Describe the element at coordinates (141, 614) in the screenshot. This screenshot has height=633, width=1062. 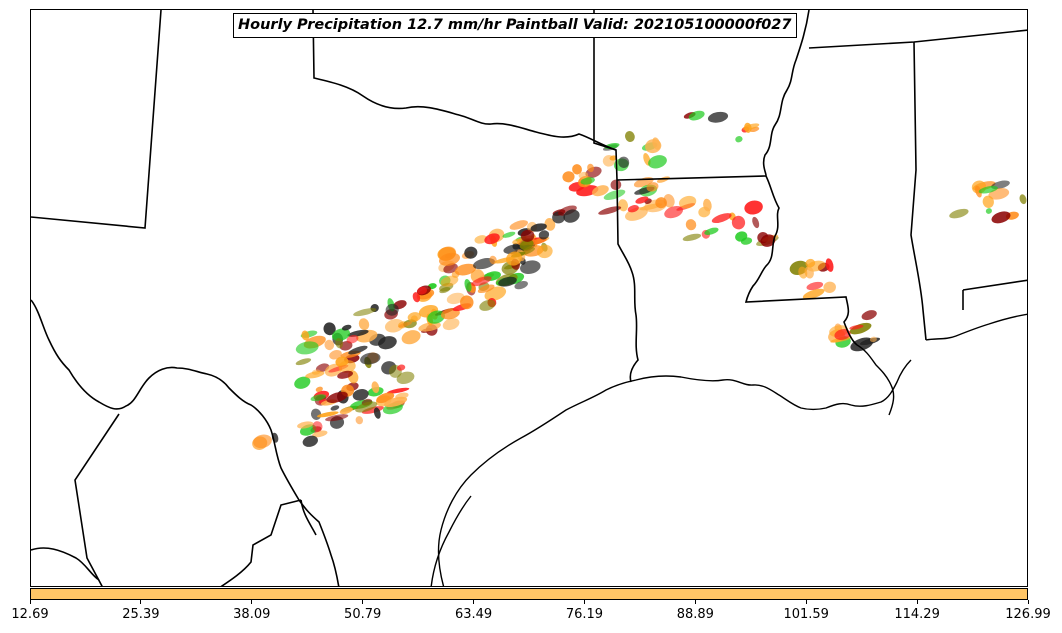
I see `colorbar-tick-label: 25.39` at that location.